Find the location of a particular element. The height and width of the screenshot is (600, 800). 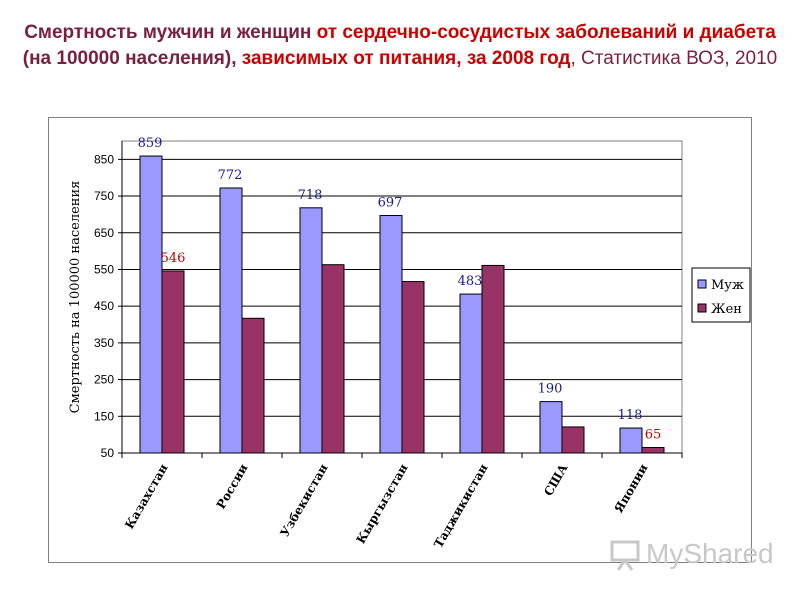

x-tick-label: Узбекистан is located at coordinates (304, 500).